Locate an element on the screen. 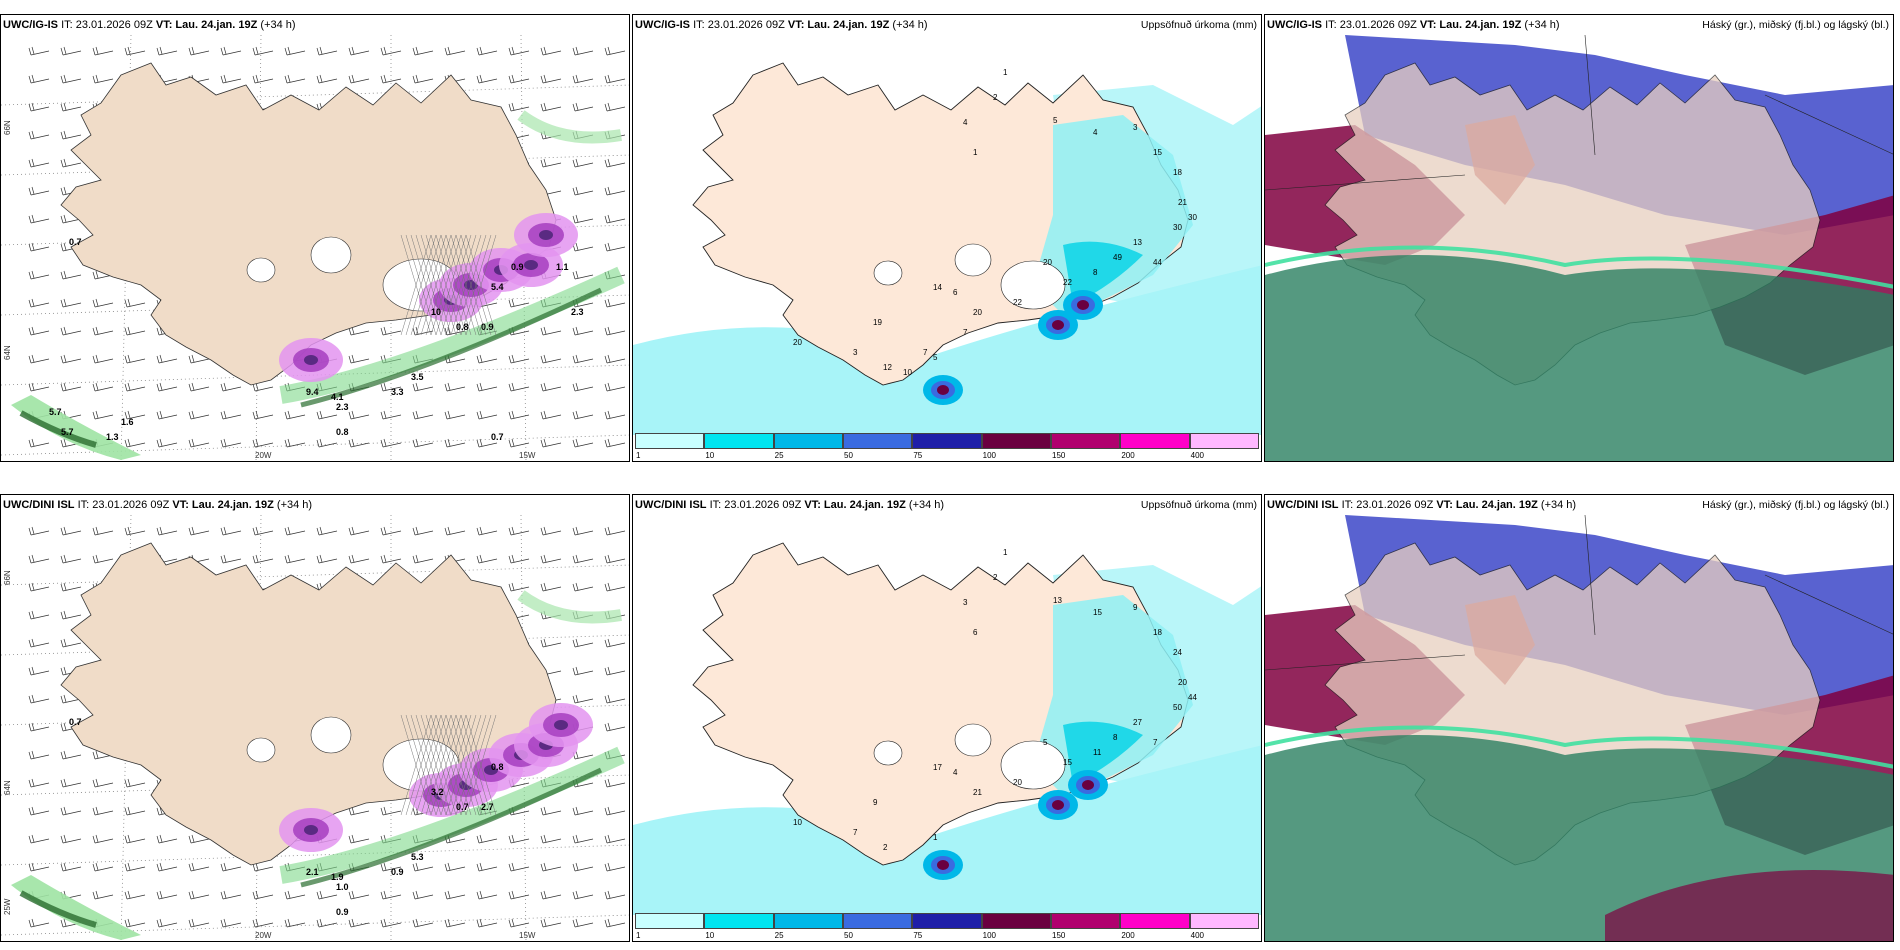 The width and height of the screenshot is (1900, 950). precip-colorbar: 1 10 25 50 75 100 150 200 400 is located at coordinates (947, 925).